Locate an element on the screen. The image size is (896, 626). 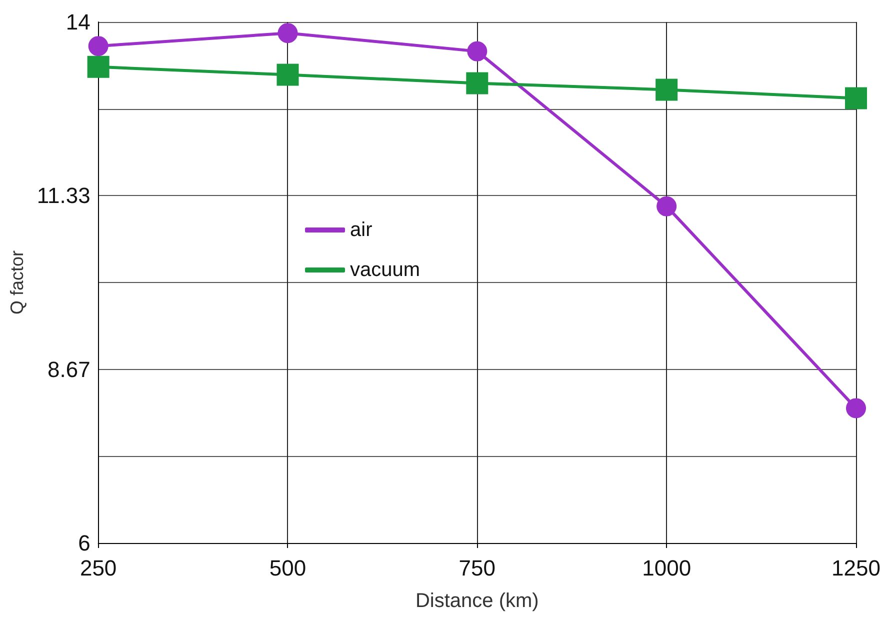
x-tick-label: 500 is located at coordinates (287, 568).